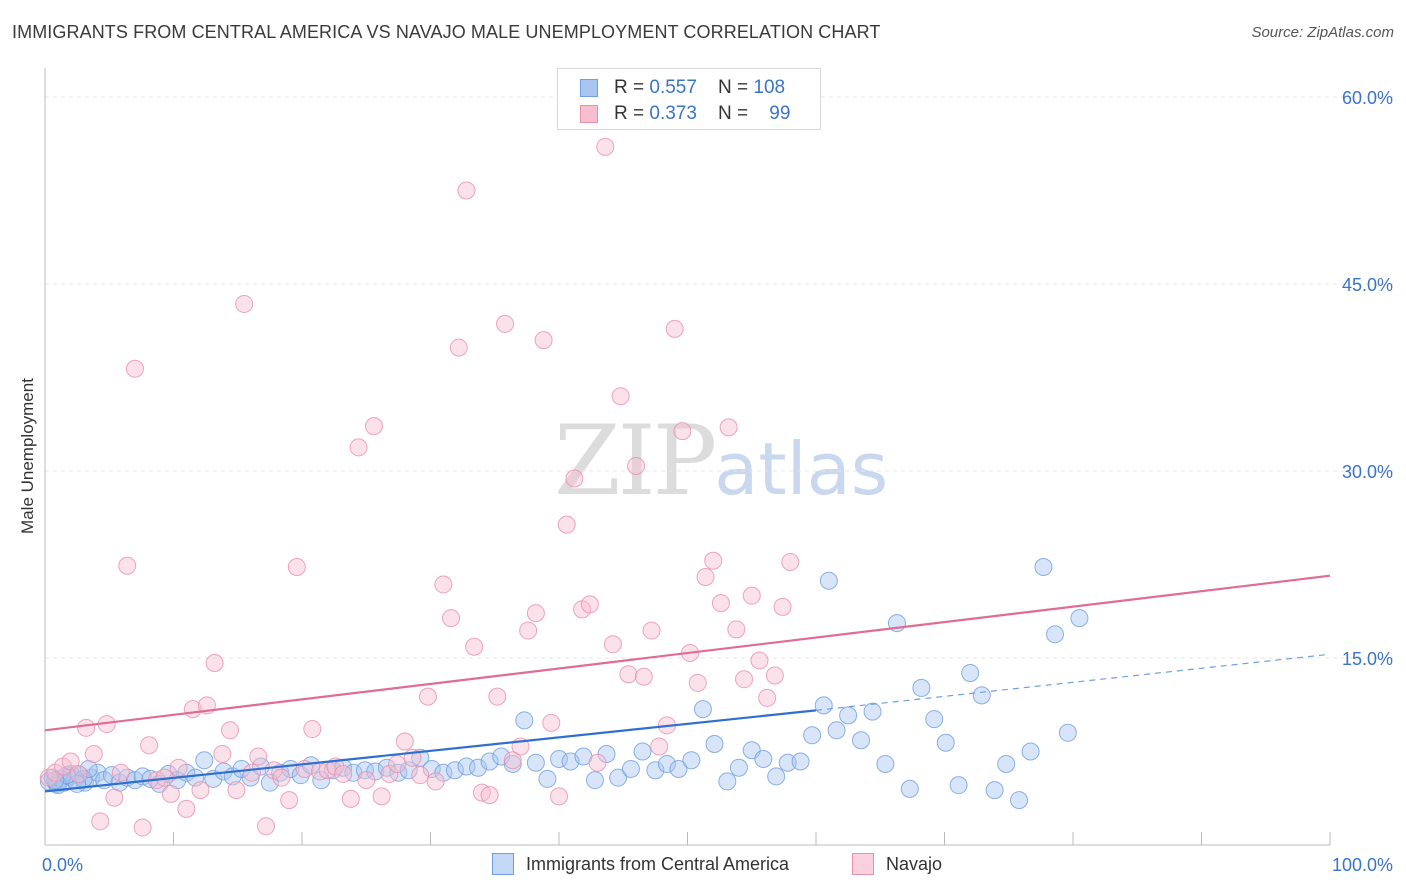 The width and height of the screenshot is (1406, 892). Describe the element at coordinates (503, 864) in the screenshot. I see `bottom-legend-swatch-central-america` at that location.